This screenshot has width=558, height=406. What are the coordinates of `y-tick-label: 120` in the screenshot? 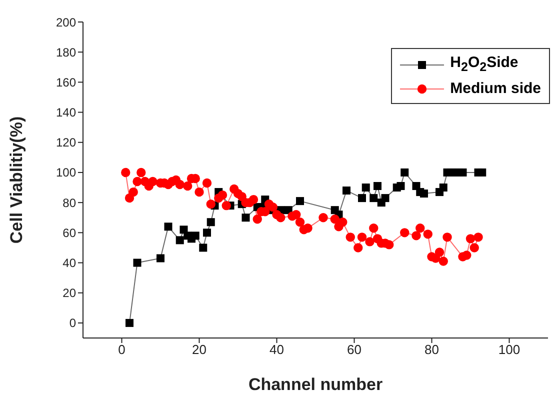 It's located at (66, 143).